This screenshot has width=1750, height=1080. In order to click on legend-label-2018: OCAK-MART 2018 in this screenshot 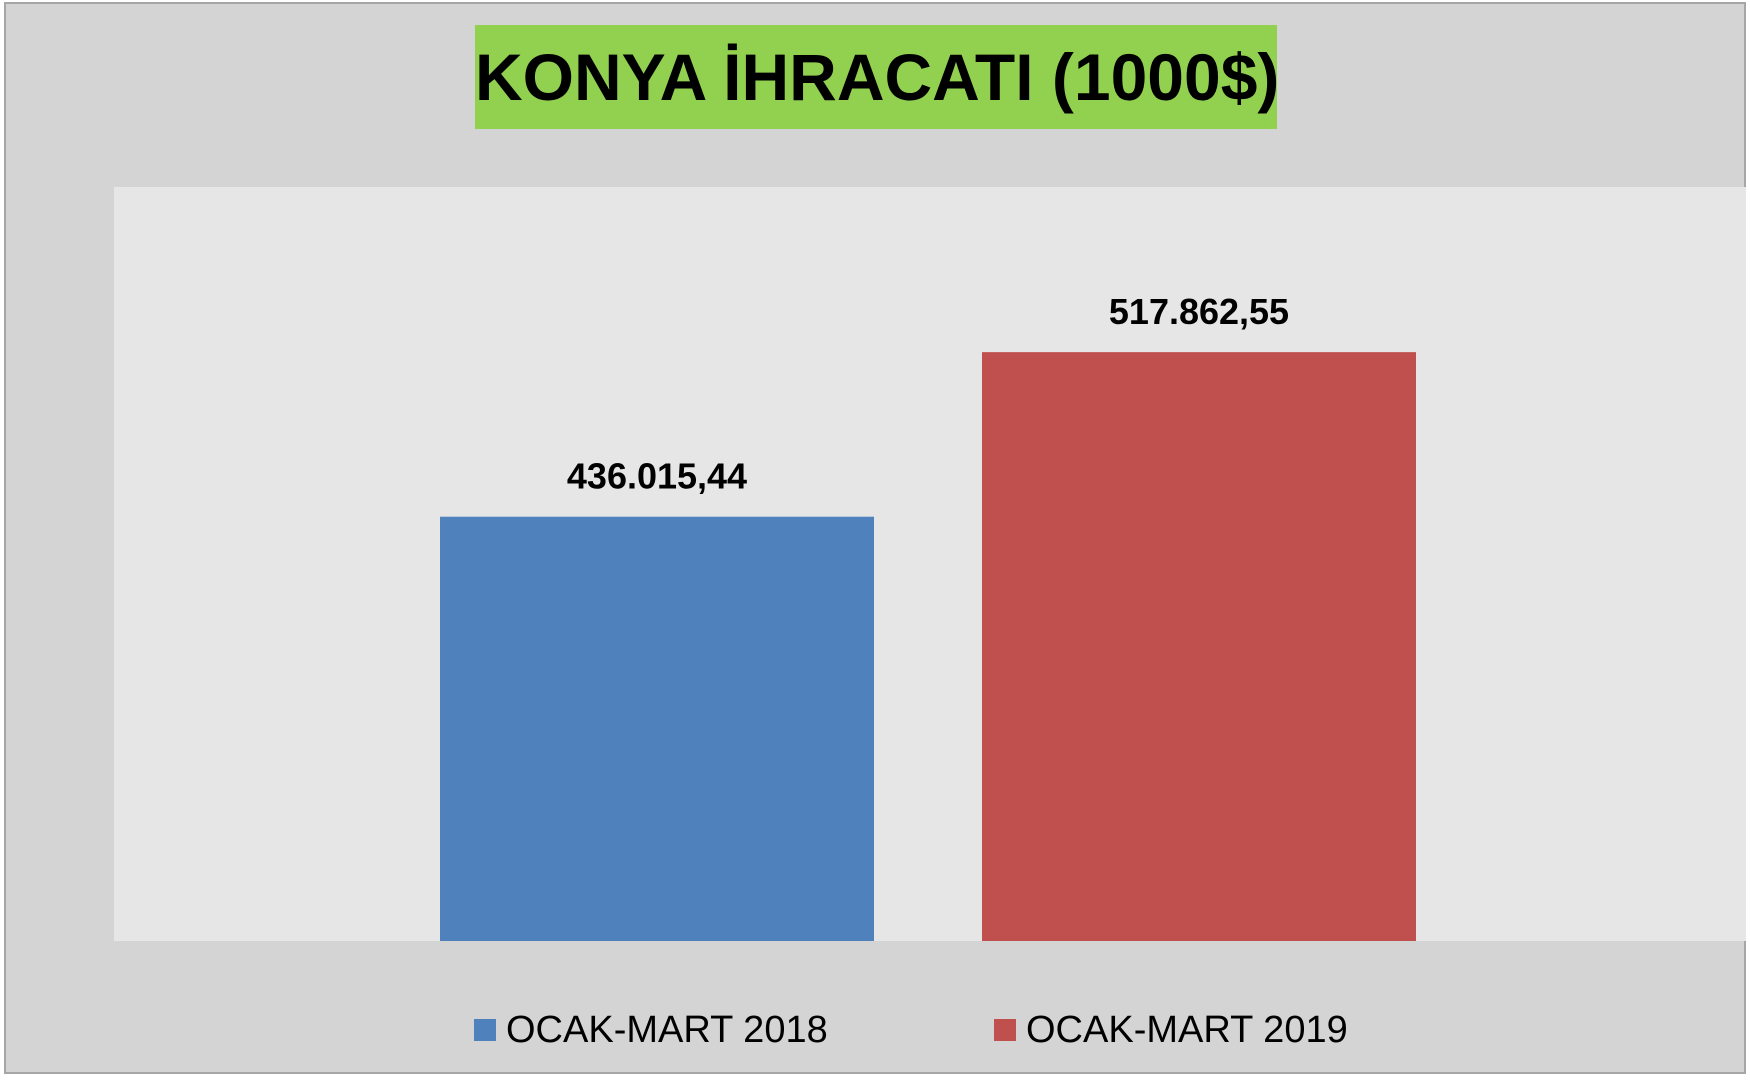, I will do `click(667, 1029)`.